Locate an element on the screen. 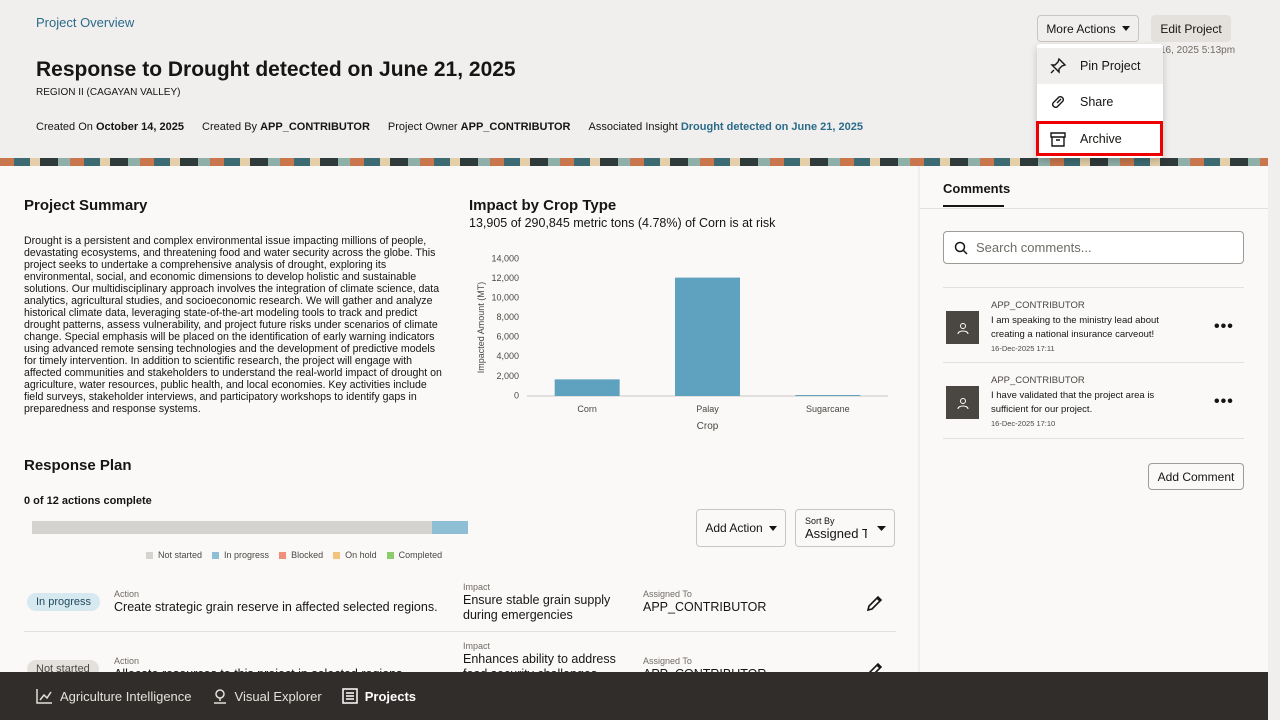 The image size is (1280, 720). nav-text: Projects is located at coordinates (390, 696).